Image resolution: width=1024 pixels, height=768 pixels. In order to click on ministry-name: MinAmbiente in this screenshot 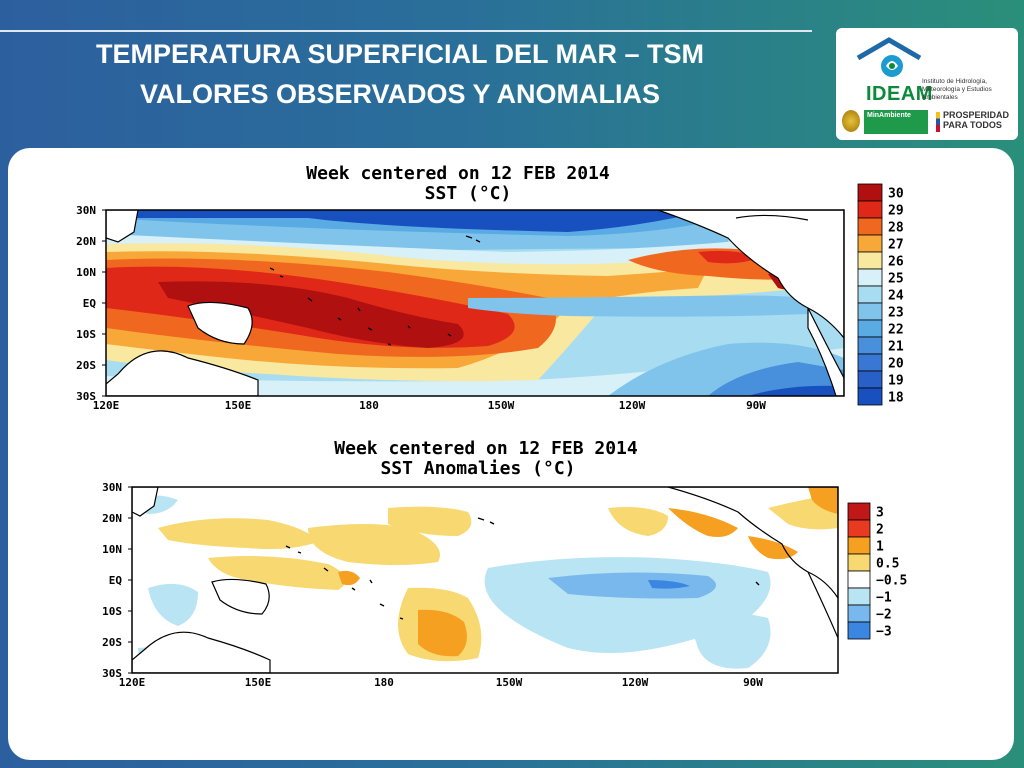, I will do `click(889, 115)`.